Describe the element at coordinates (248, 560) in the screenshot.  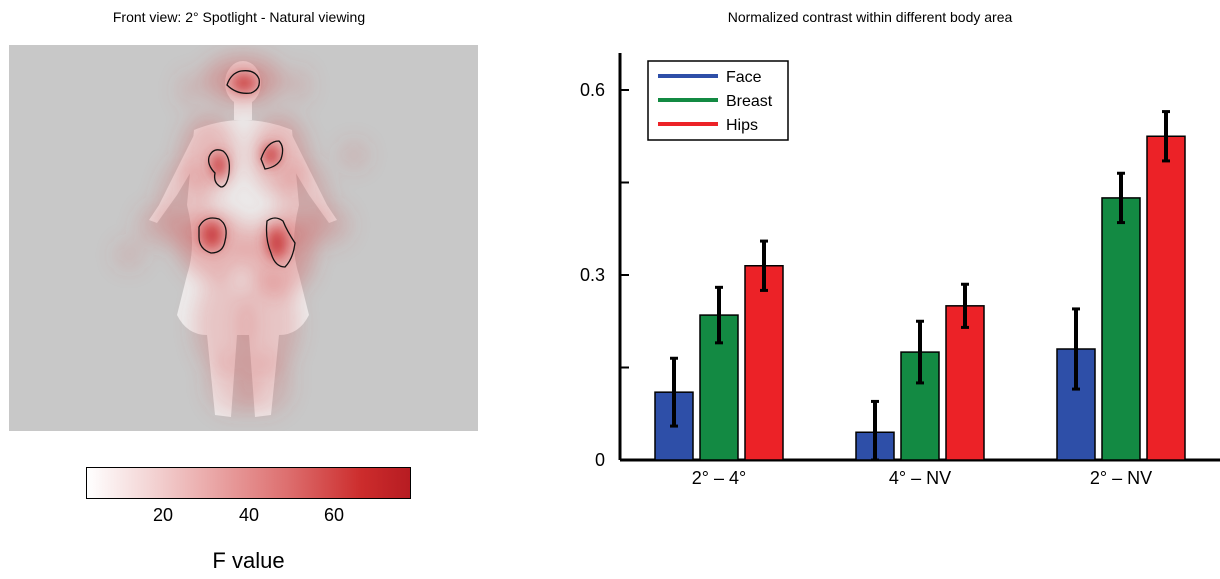
I see `colorbar-label: F value` at that location.